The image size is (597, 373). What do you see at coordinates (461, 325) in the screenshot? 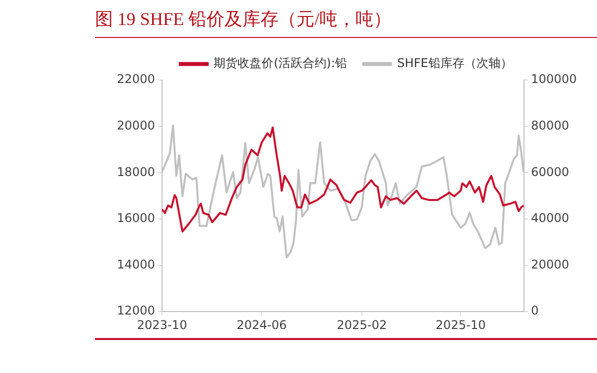
I see `x-tick-label: 2025-10` at bounding box center [461, 325].